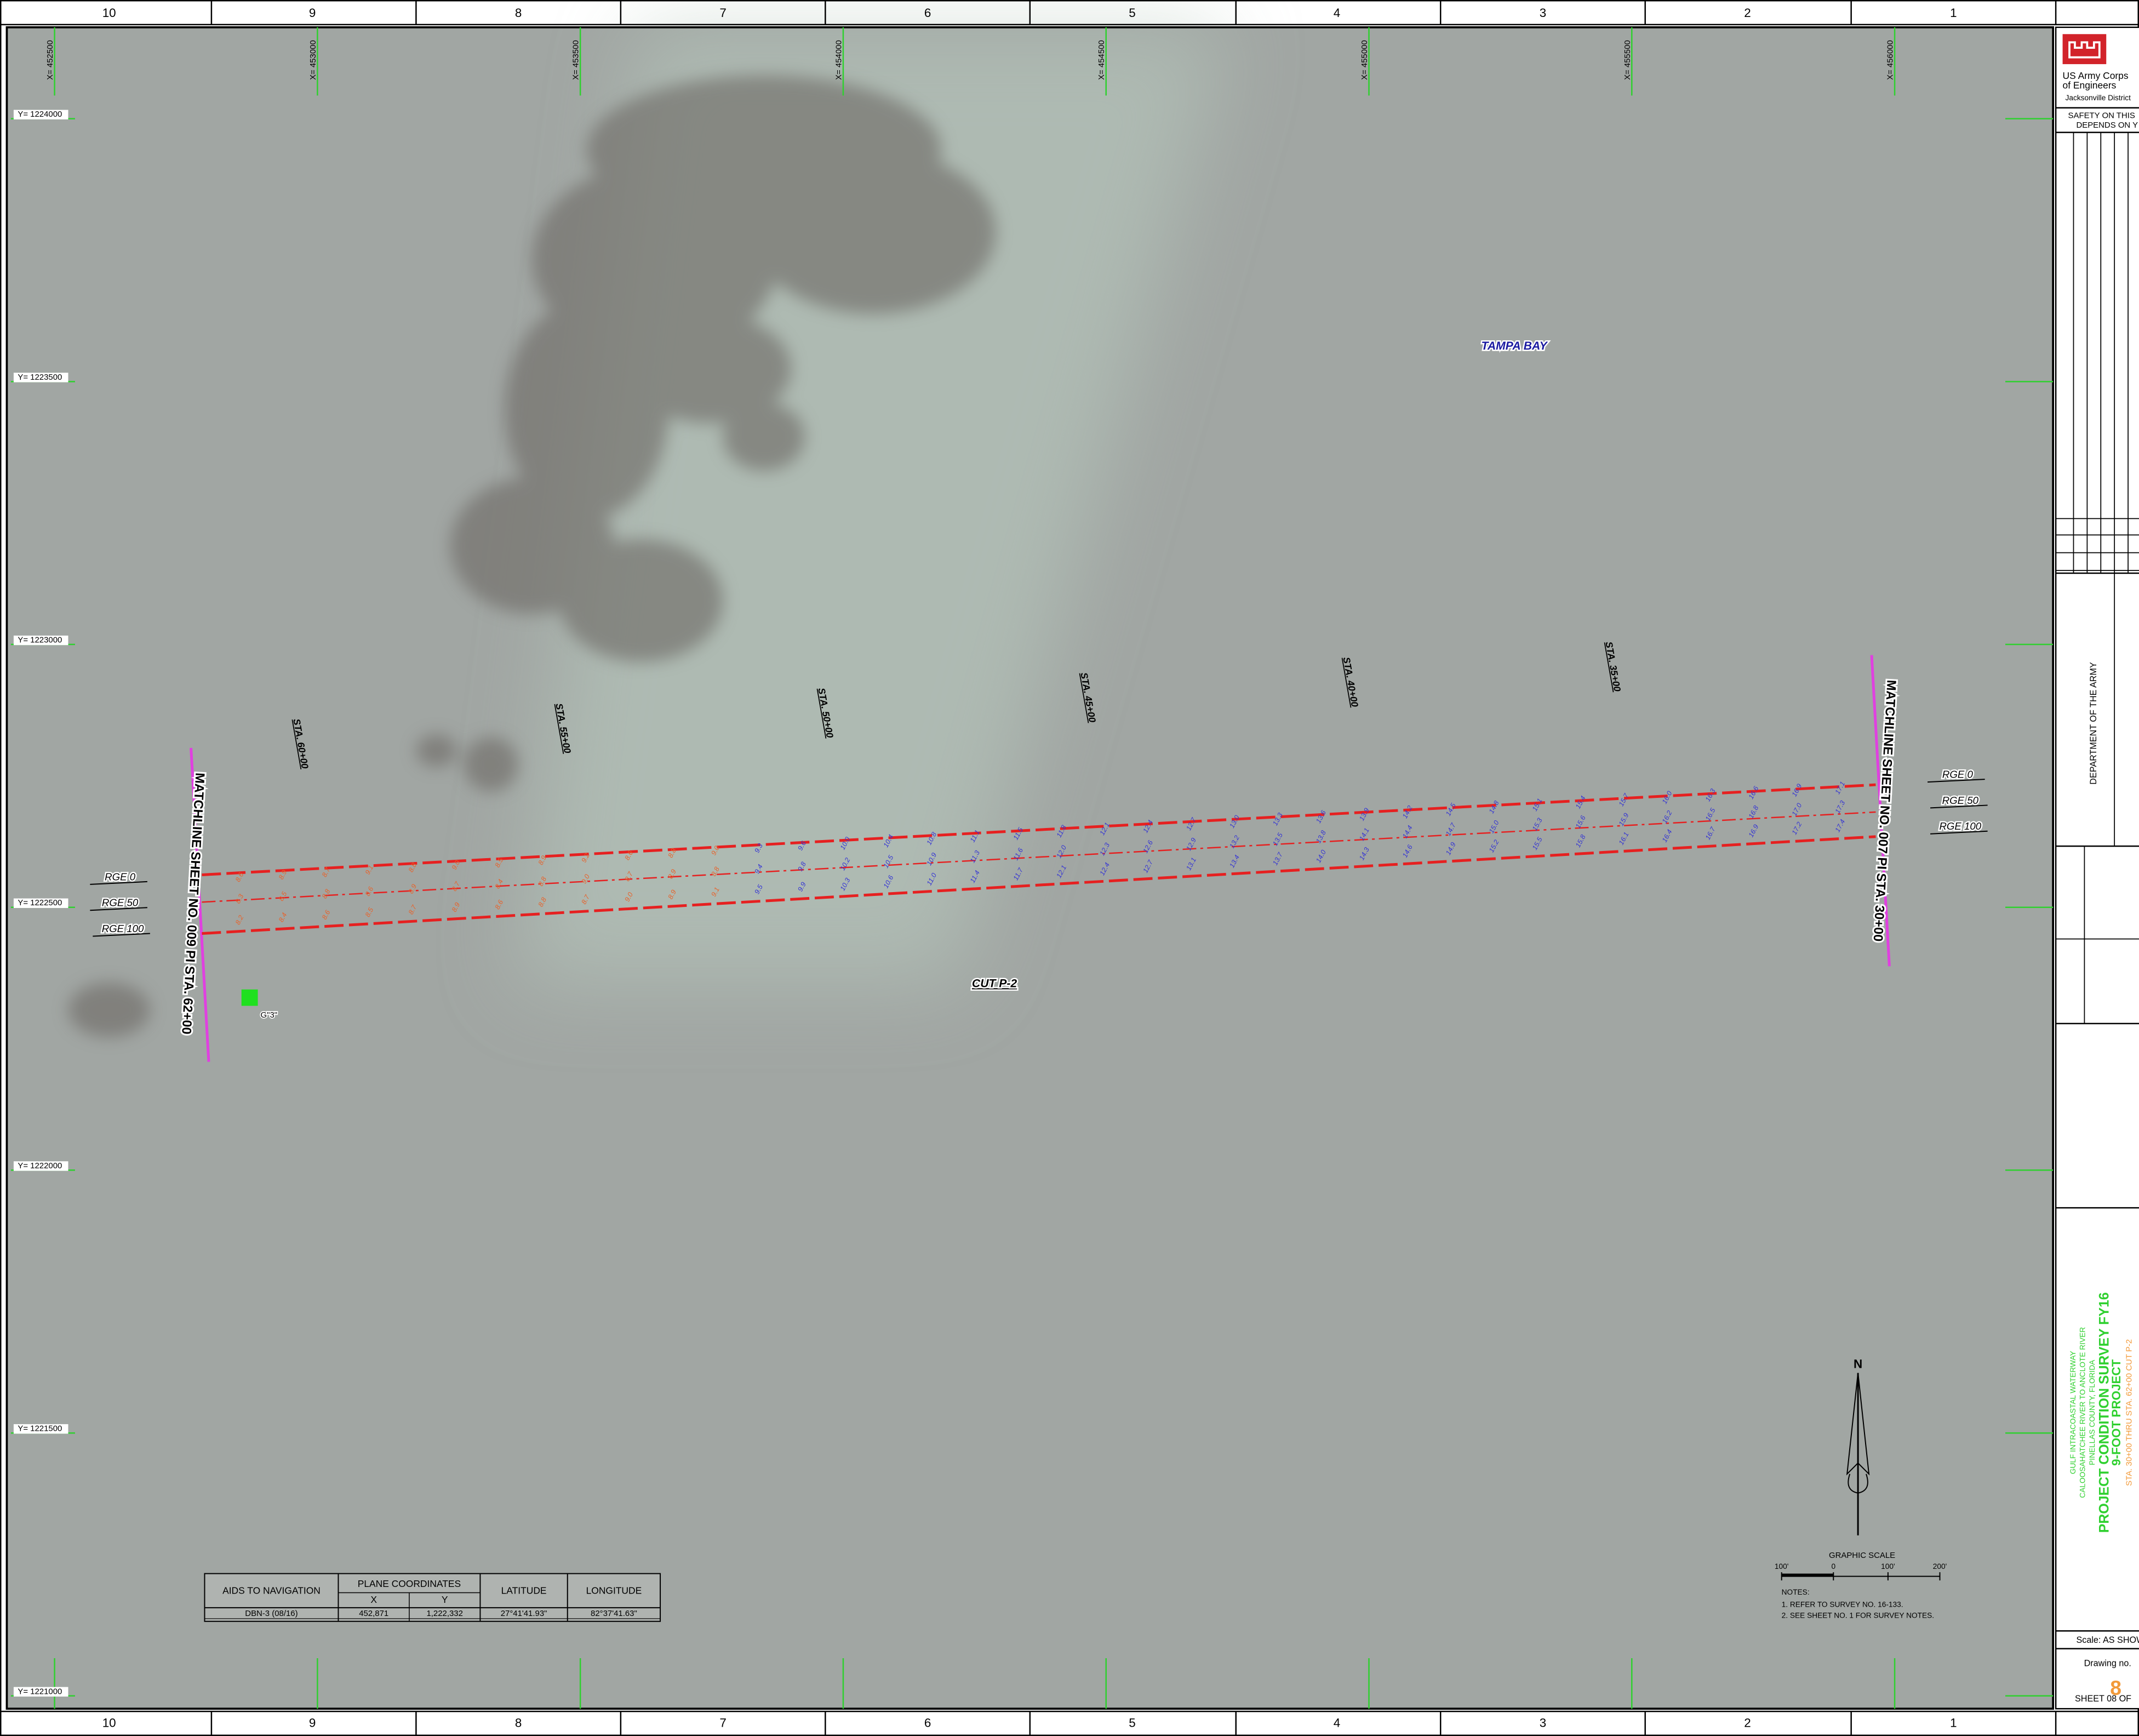 The height and width of the screenshot is (1736, 2139). Describe the element at coordinates (1833, 1567) in the screenshot. I see `scale-label: 0` at that location.